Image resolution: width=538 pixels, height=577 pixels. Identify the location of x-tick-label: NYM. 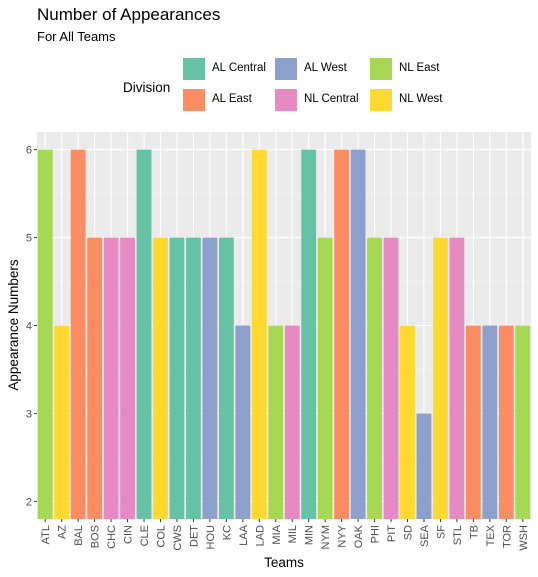
(326, 537).